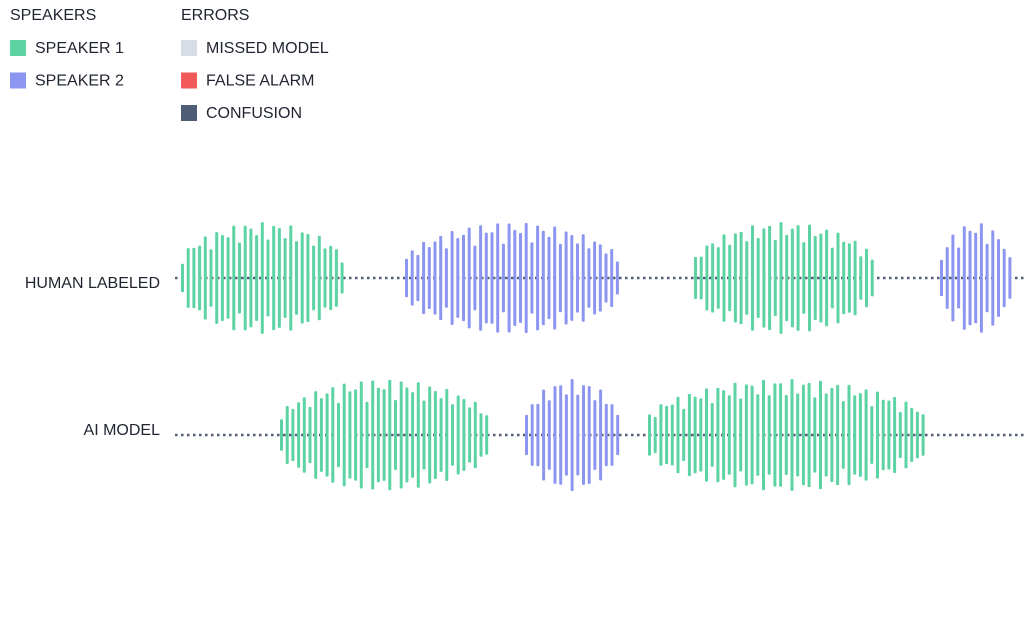 Image resolution: width=1024 pixels, height=619 pixels. Describe the element at coordinates (53, 15) in the screenshot. I see `legend-title: SPEAKERS` at that location.